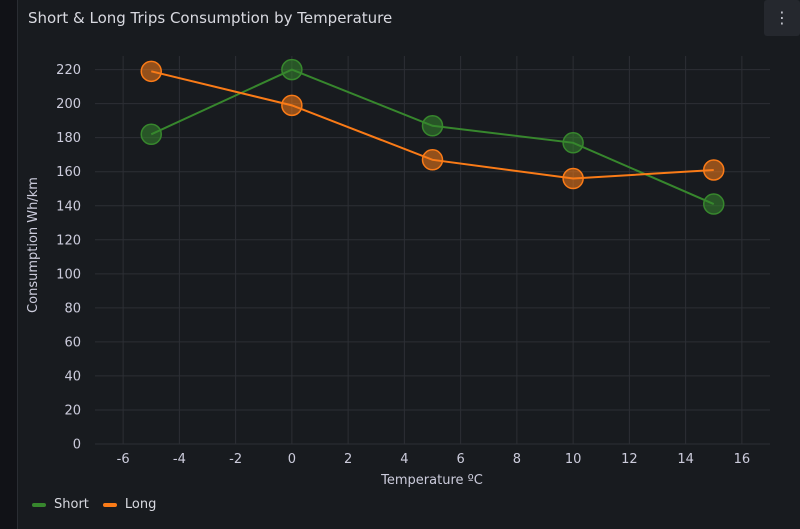 The height and width of the screenshot is (529, 800). Describe the element at coordinates (71, 504) in the screenshot. I see `legend-label-short: Short` at that location.